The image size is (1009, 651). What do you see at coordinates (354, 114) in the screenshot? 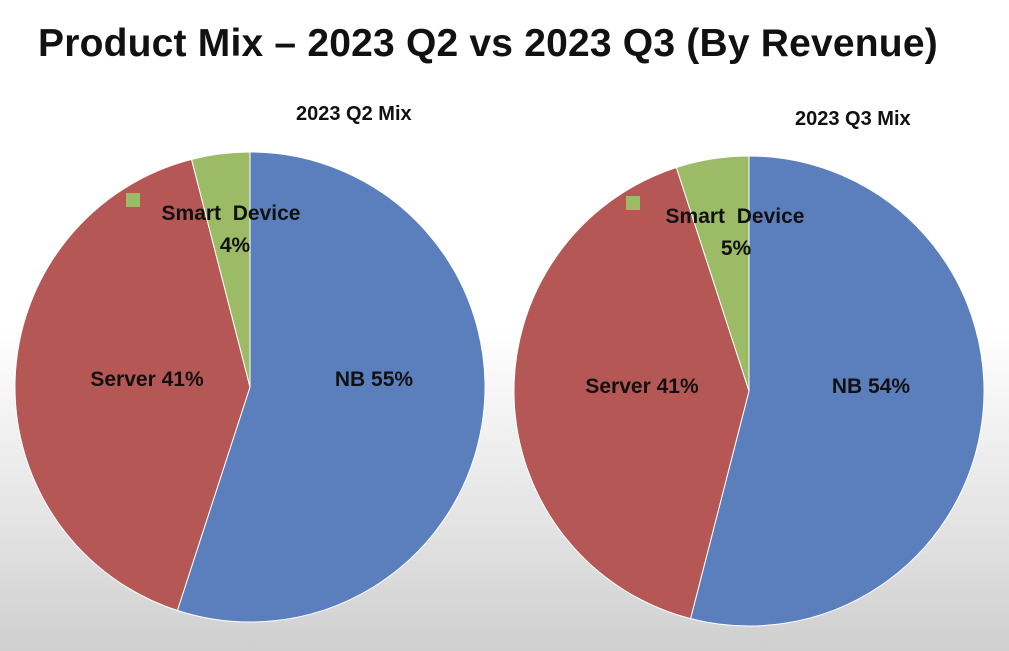
I see `chart-title-q2: 2023 Q2 Mix` at bounding box center [354, 114].